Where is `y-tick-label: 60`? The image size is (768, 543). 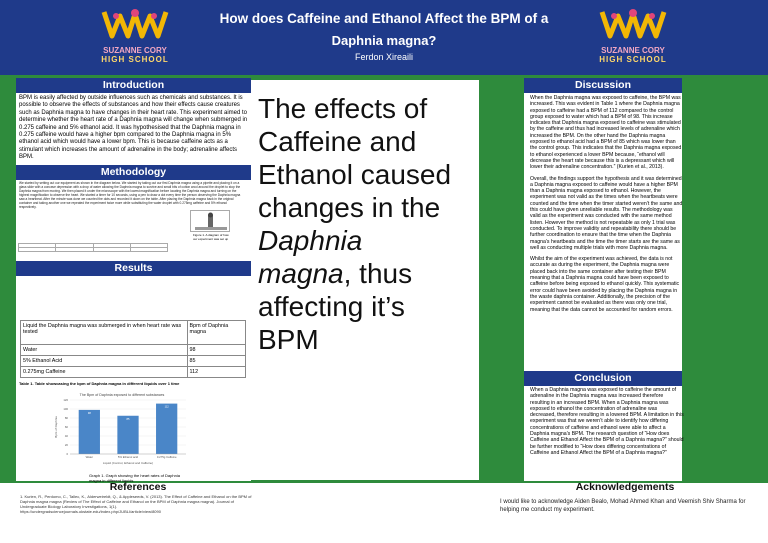
y-tick-label: 60 is located at coordinates (67, 427).